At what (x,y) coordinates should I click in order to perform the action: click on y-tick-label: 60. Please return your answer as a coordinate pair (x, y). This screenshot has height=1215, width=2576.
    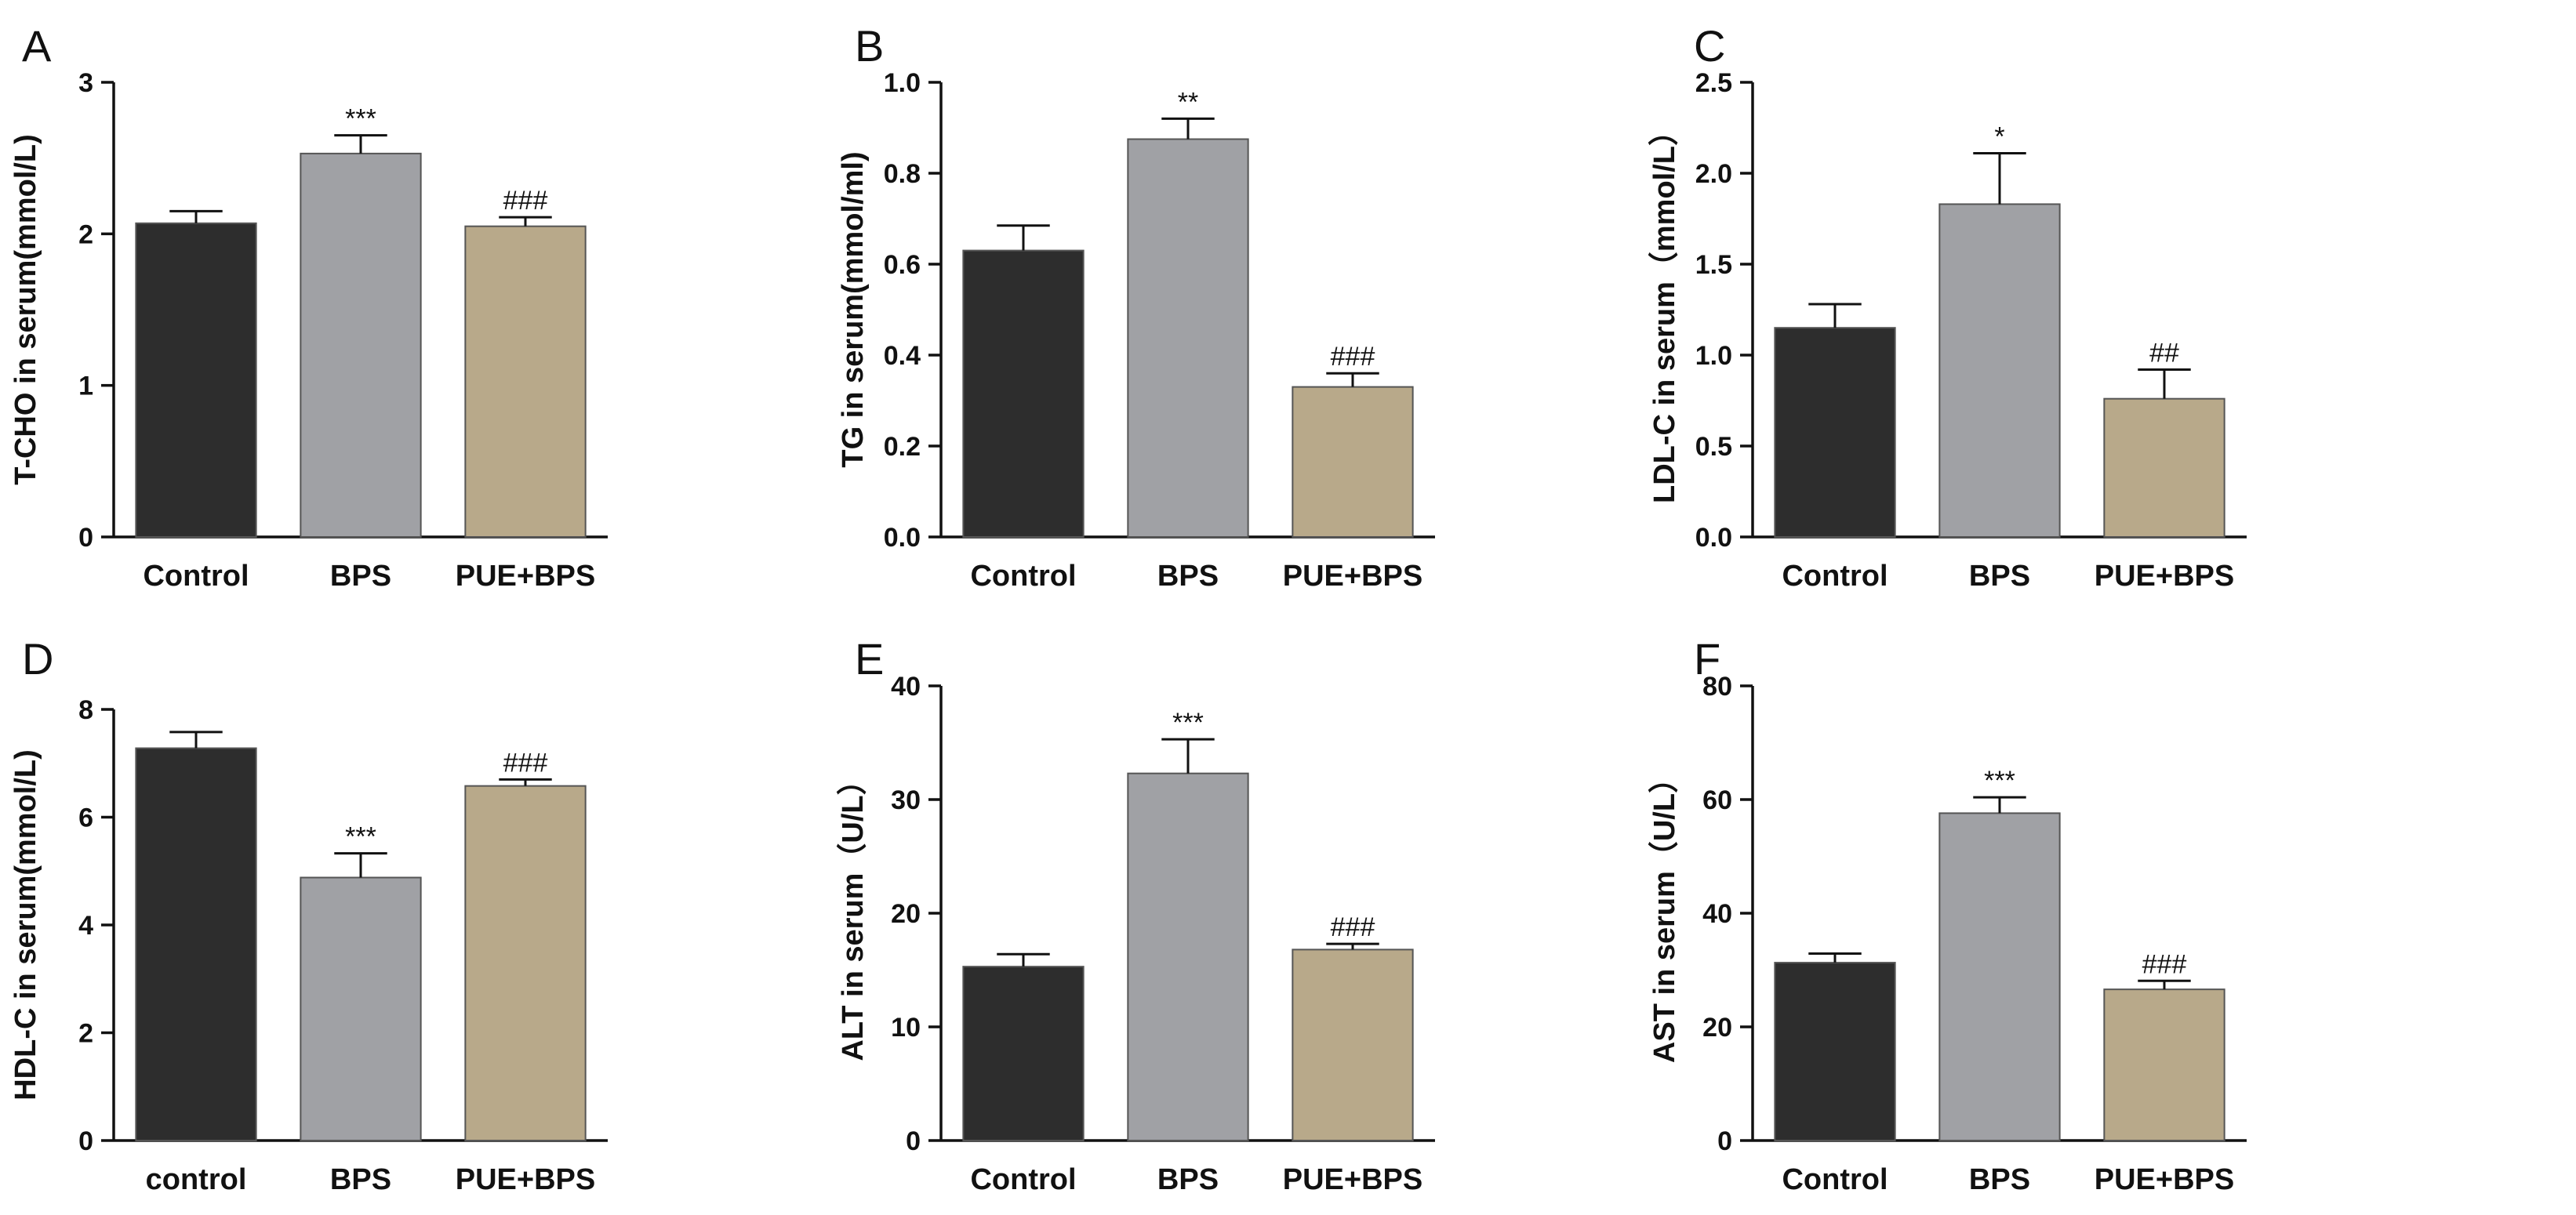
    Looking at the image, I should click on (1717, 800).